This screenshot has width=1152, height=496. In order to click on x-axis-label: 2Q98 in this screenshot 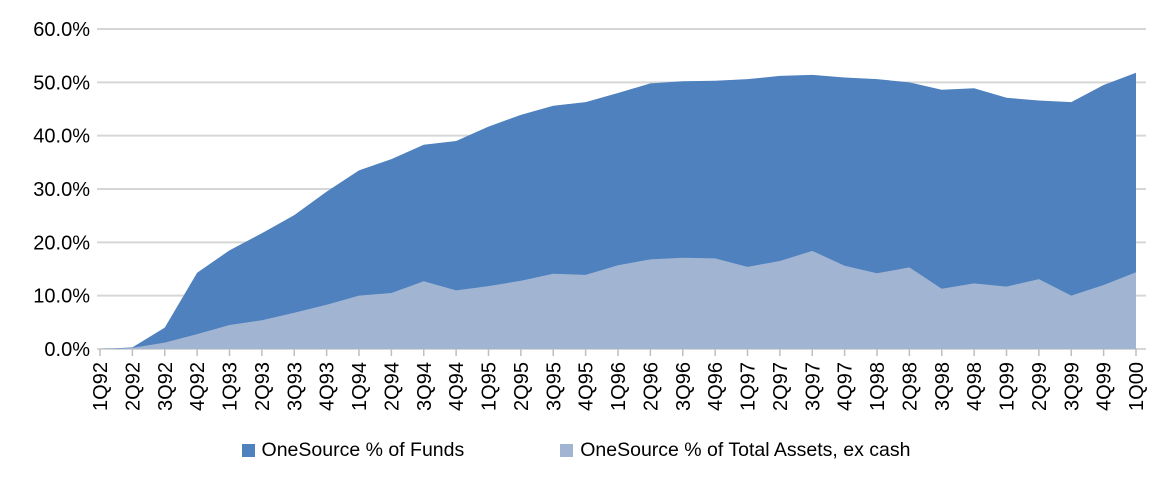, I will do `click(910, 386)`.